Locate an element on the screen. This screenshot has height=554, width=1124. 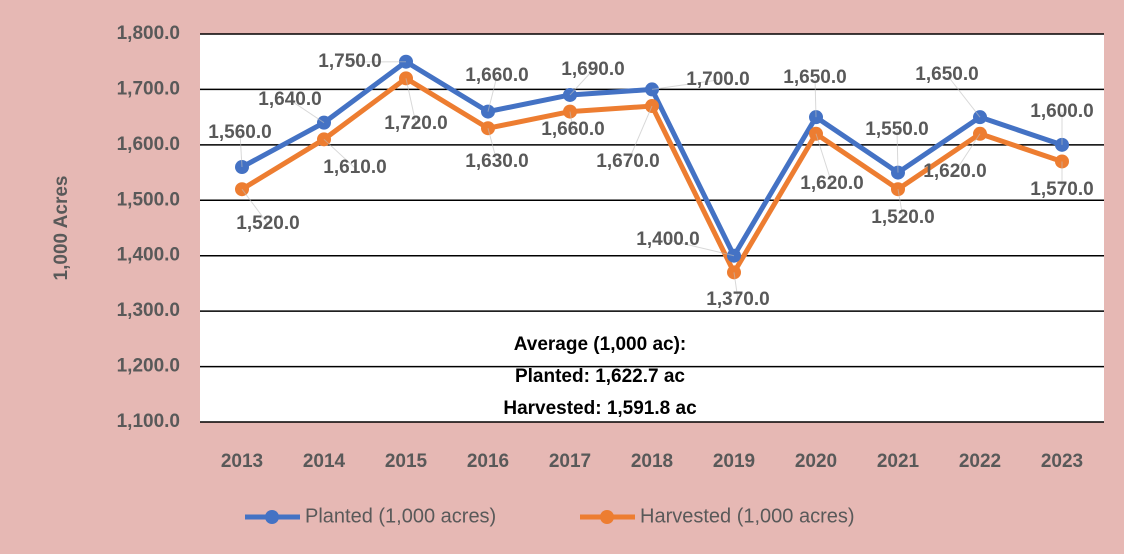
data-label: 1,550.0 is located at coordinates (896, 129).